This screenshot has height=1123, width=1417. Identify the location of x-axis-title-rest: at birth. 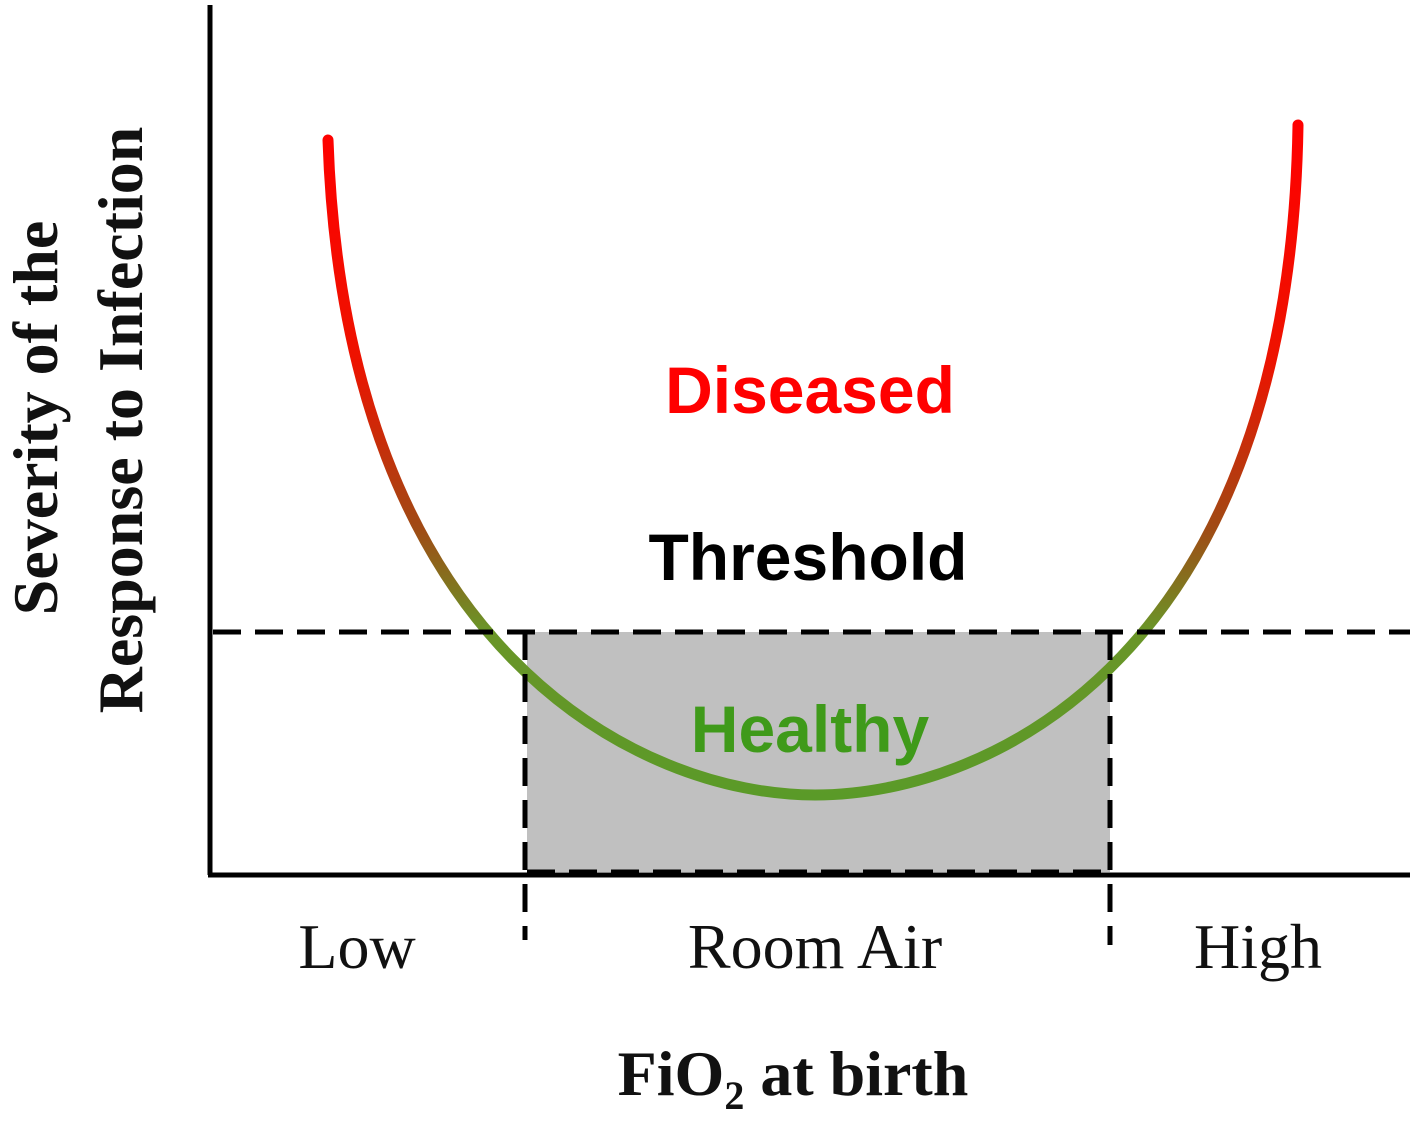
(856, 1073).